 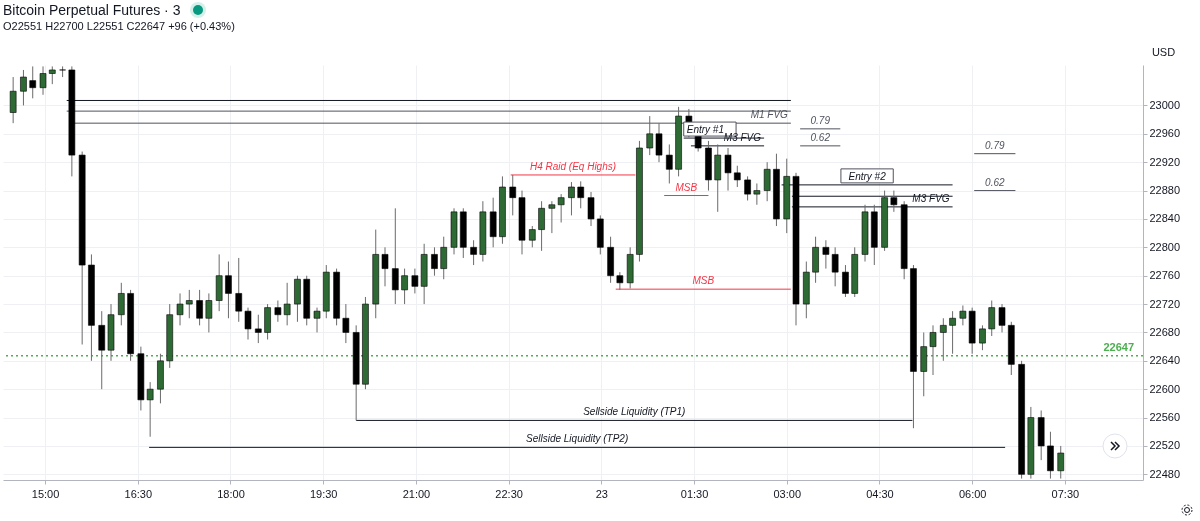 I want to click on series-label: Sellside Liquidity (TP1), so click(x=634, y=412).